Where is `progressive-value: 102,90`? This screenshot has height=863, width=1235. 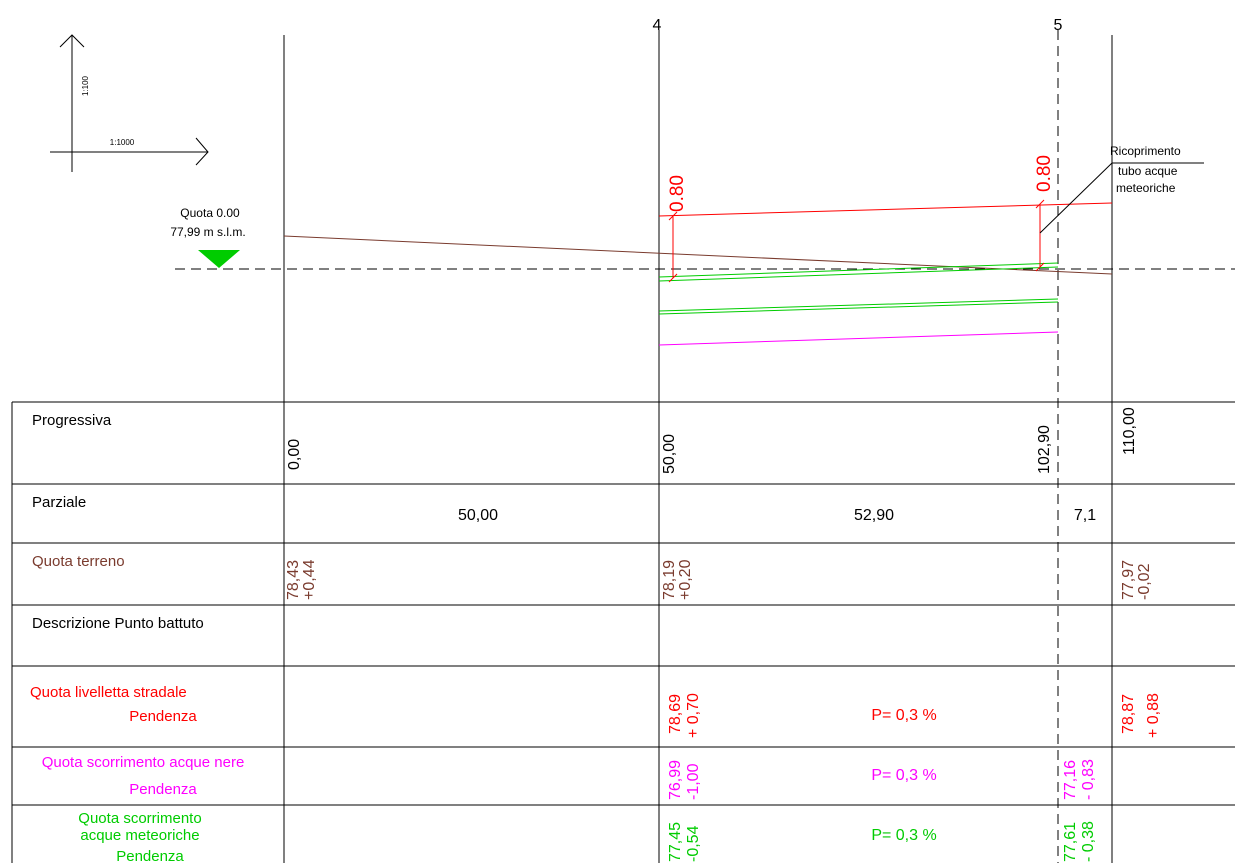
progressive-value: 102,90 is located at coordinates (1044, 449).